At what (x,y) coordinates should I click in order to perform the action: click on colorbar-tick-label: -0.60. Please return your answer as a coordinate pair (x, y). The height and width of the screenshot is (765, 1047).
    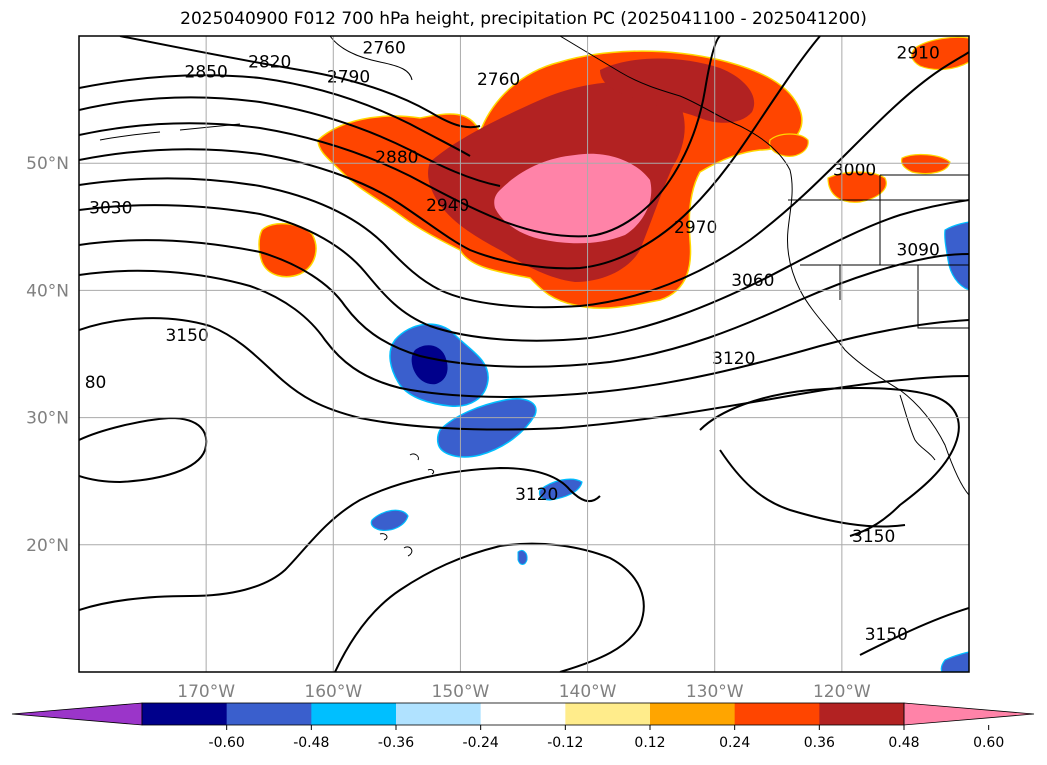
    Looking at the image, I should click on (227, 743).